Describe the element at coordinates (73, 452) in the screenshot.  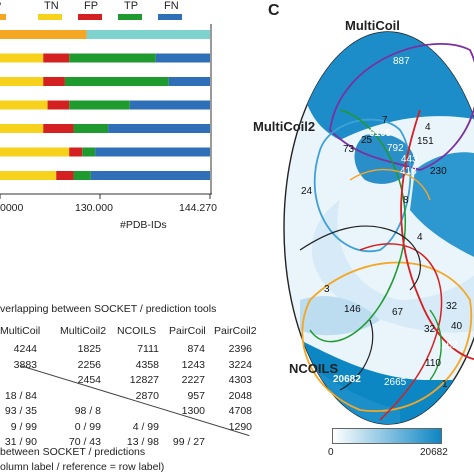
I see `table-footer-1: between SOCKET / predictions` at that location.